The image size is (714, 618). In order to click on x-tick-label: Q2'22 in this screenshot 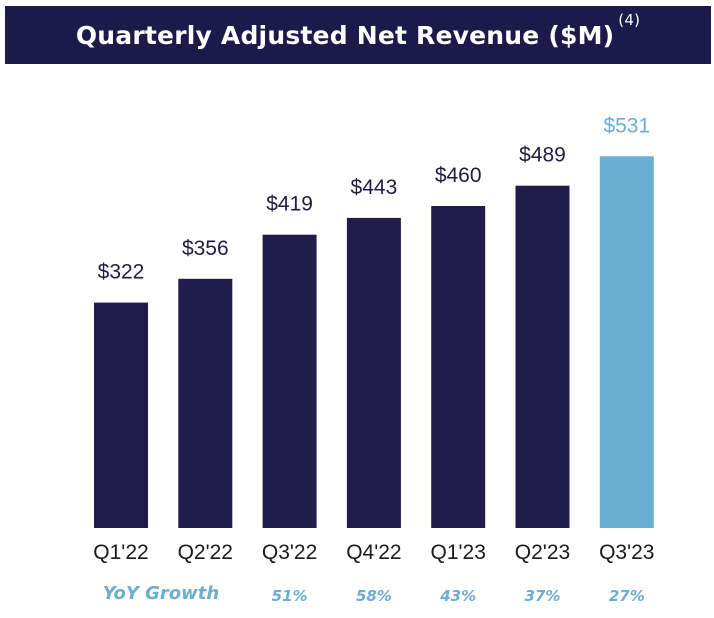, I will do `click(205, 552)`.